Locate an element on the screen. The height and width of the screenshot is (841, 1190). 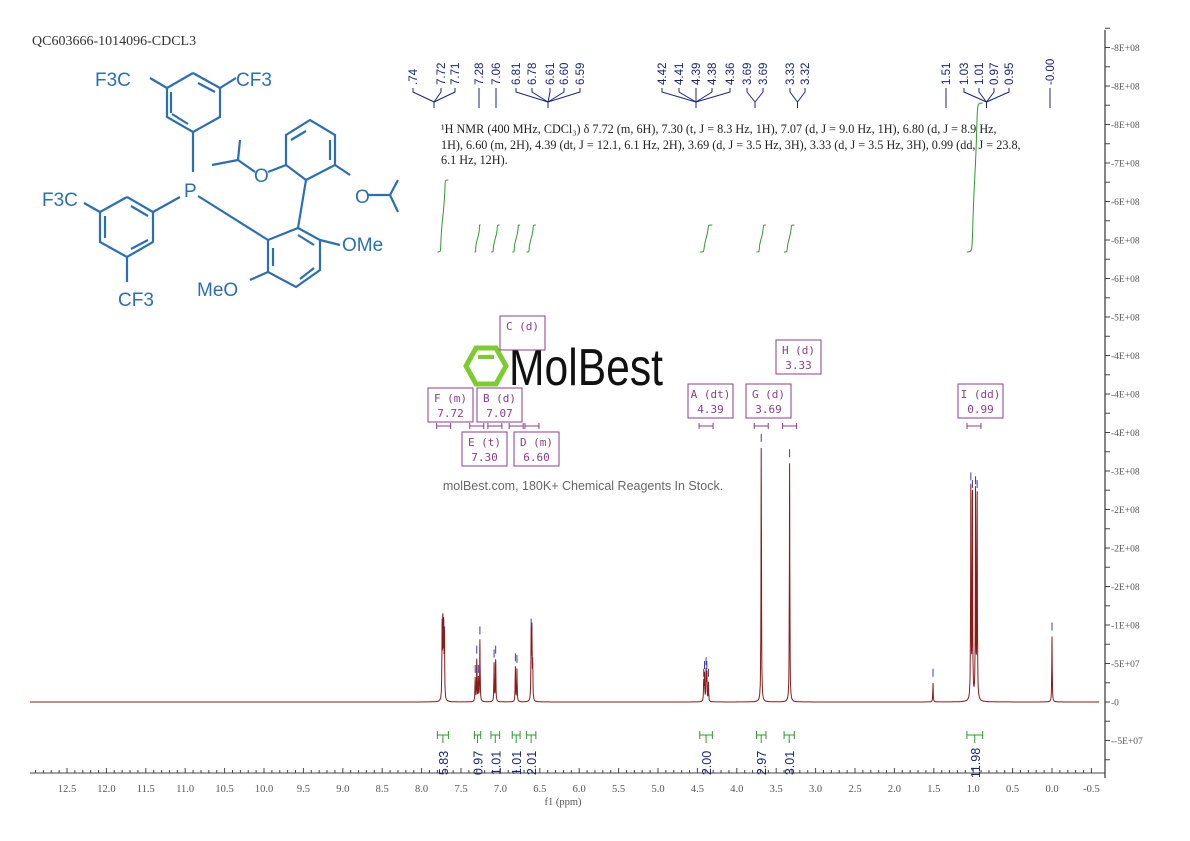
peak-label: 6.78 is located at coordinates (533, 74).